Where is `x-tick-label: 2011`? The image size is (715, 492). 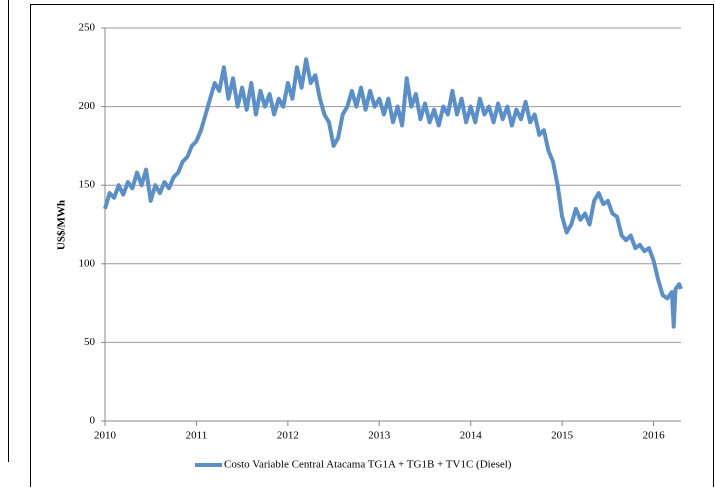
x-tick-label: 2011 is located at coordinates (197, 436).